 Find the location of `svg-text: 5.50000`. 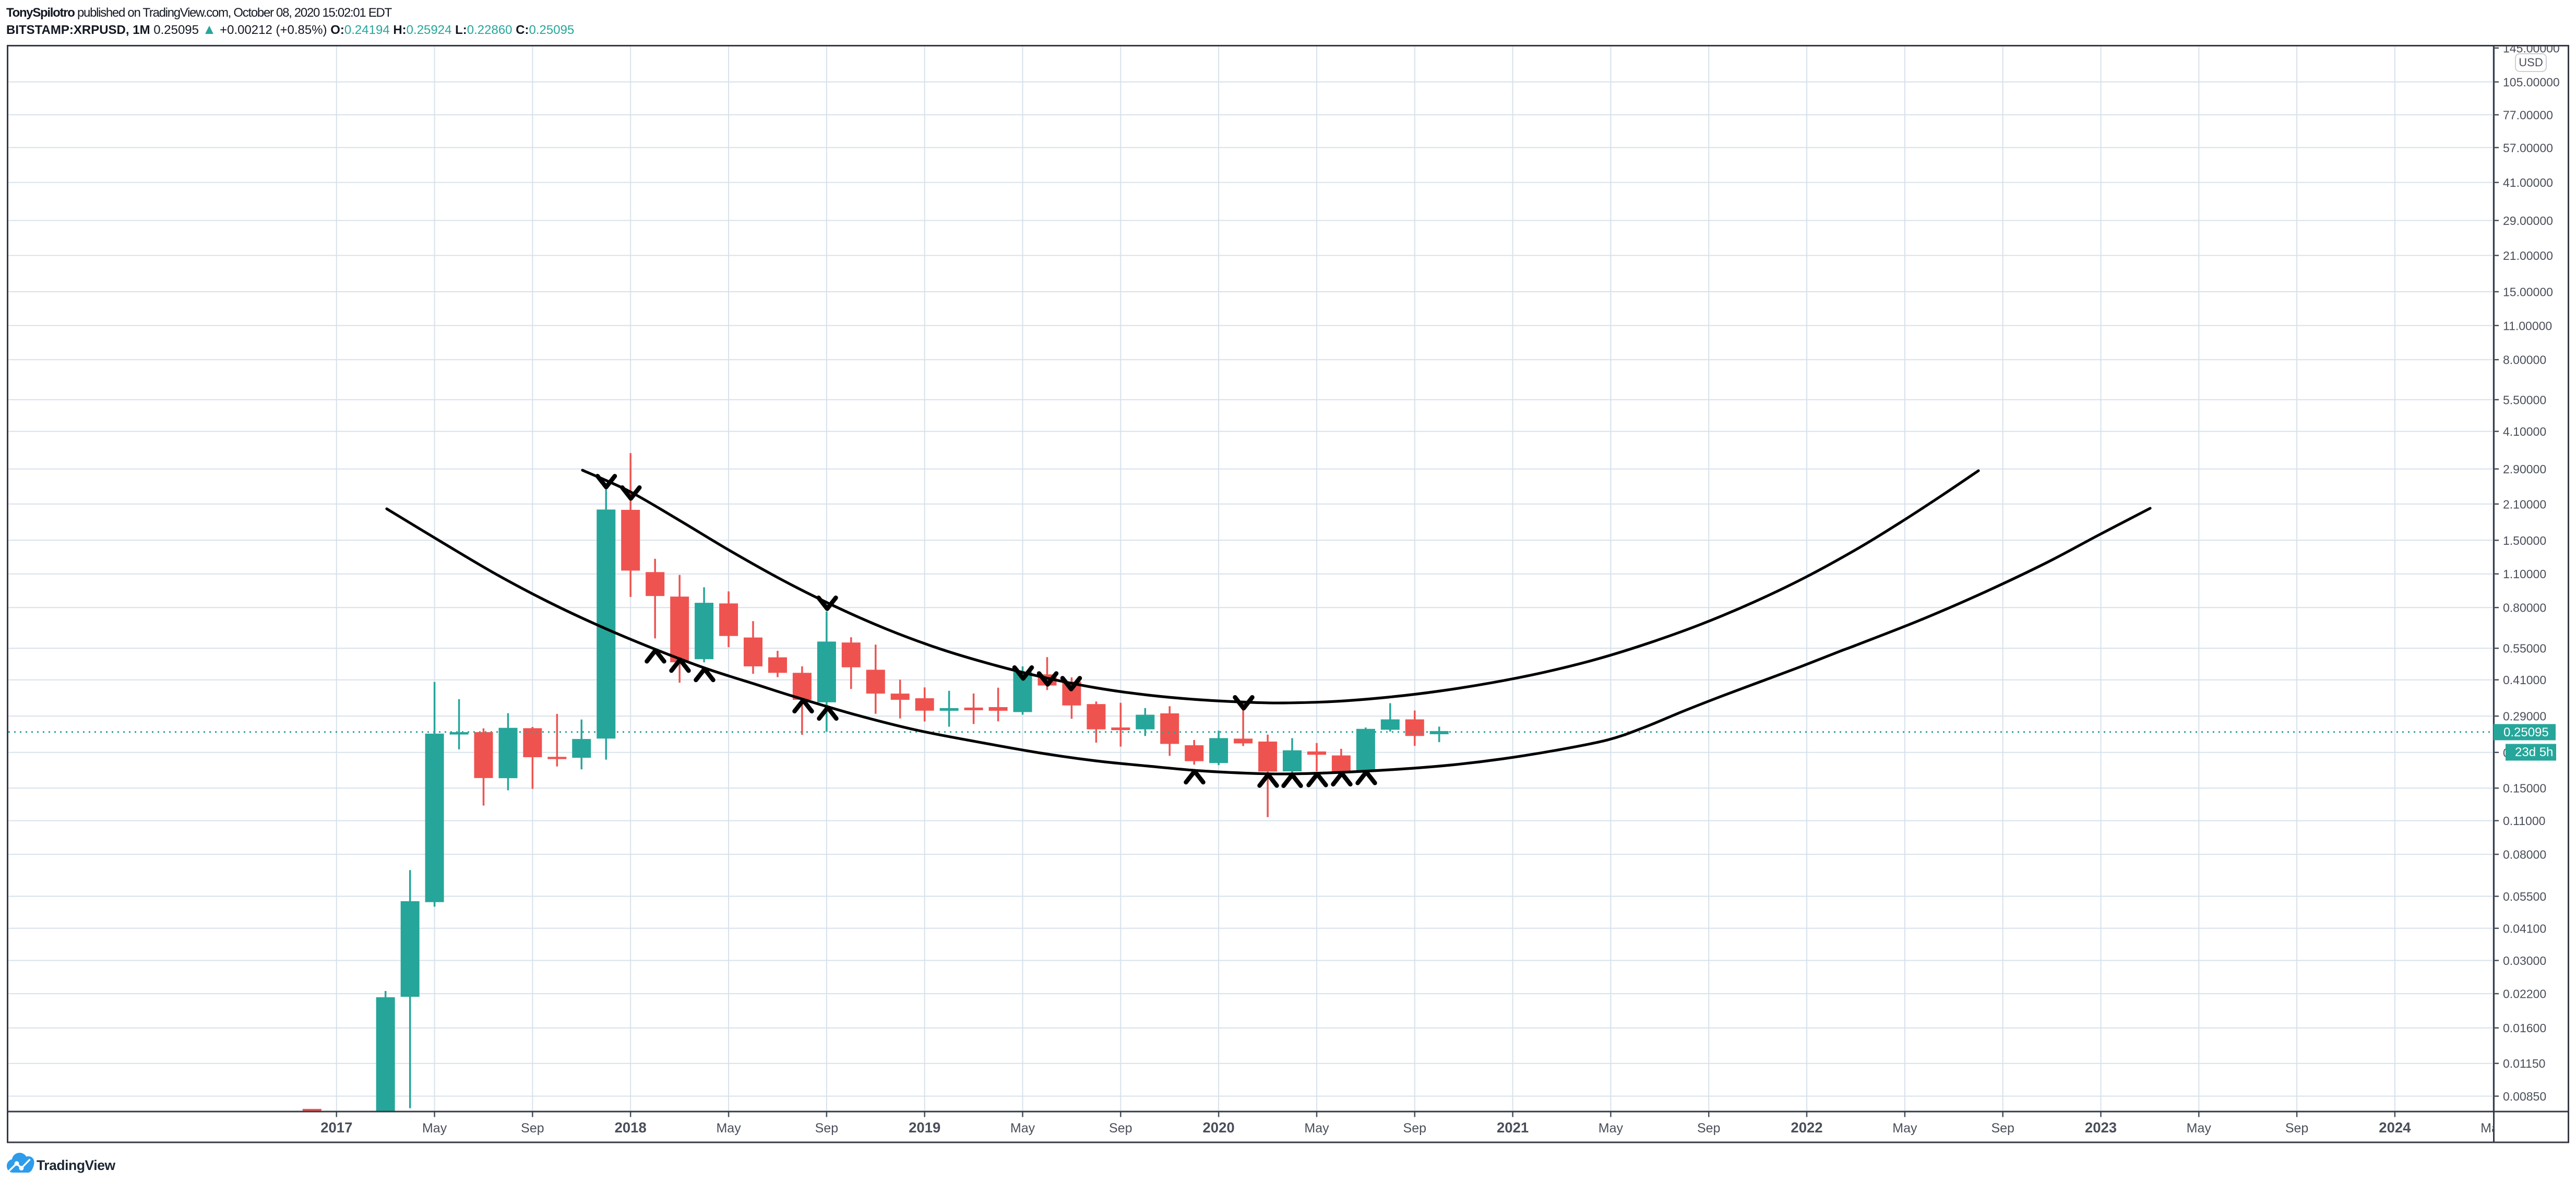

svg-text: 5.50000 is located at coordinates (2525, 400).